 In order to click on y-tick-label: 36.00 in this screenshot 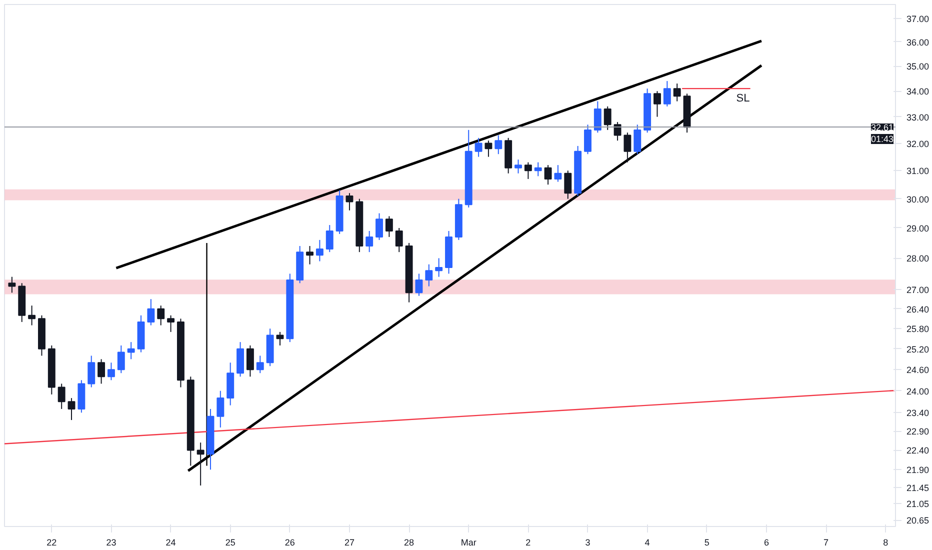, I will do `click(918, 42)`.